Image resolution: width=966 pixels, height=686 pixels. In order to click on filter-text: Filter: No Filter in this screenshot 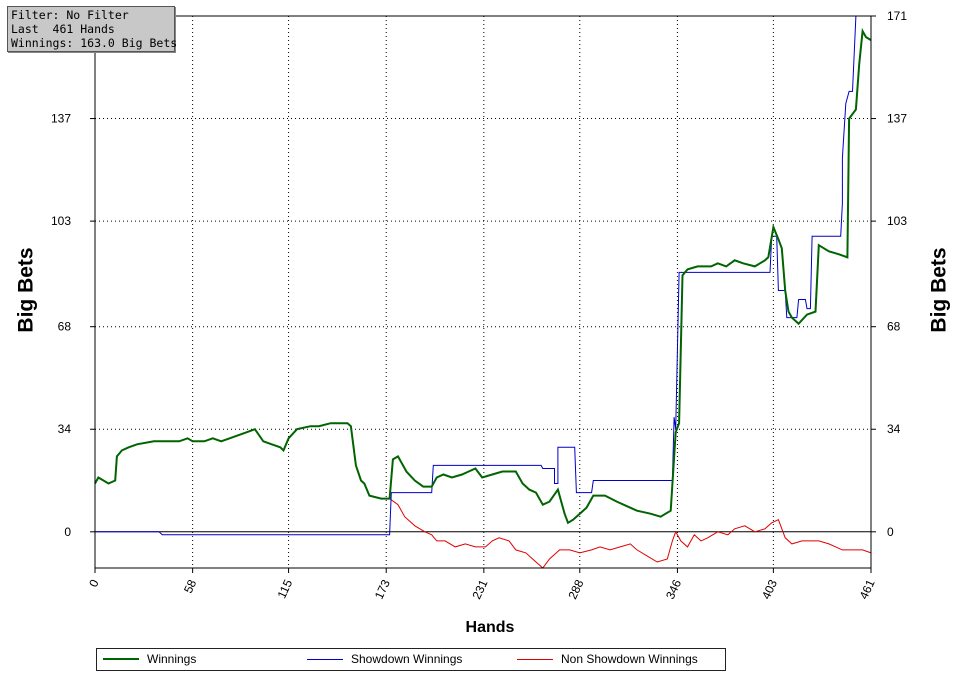, I will do `click(70, 15)`.